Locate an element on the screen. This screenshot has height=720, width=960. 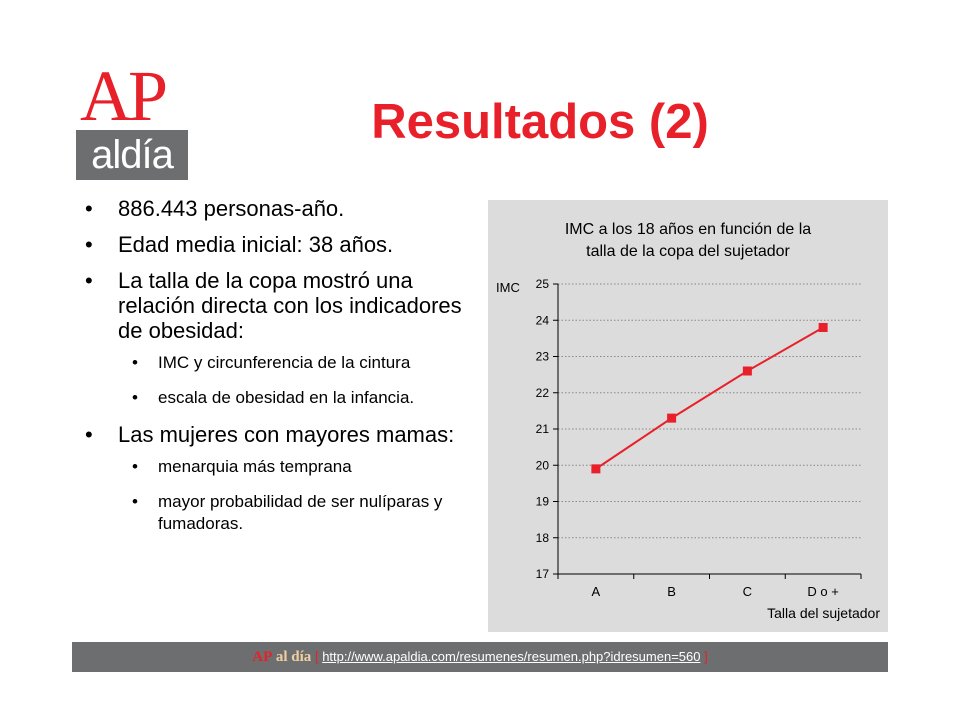
y-tick-label: 25 is located at coordinates (543, 284).